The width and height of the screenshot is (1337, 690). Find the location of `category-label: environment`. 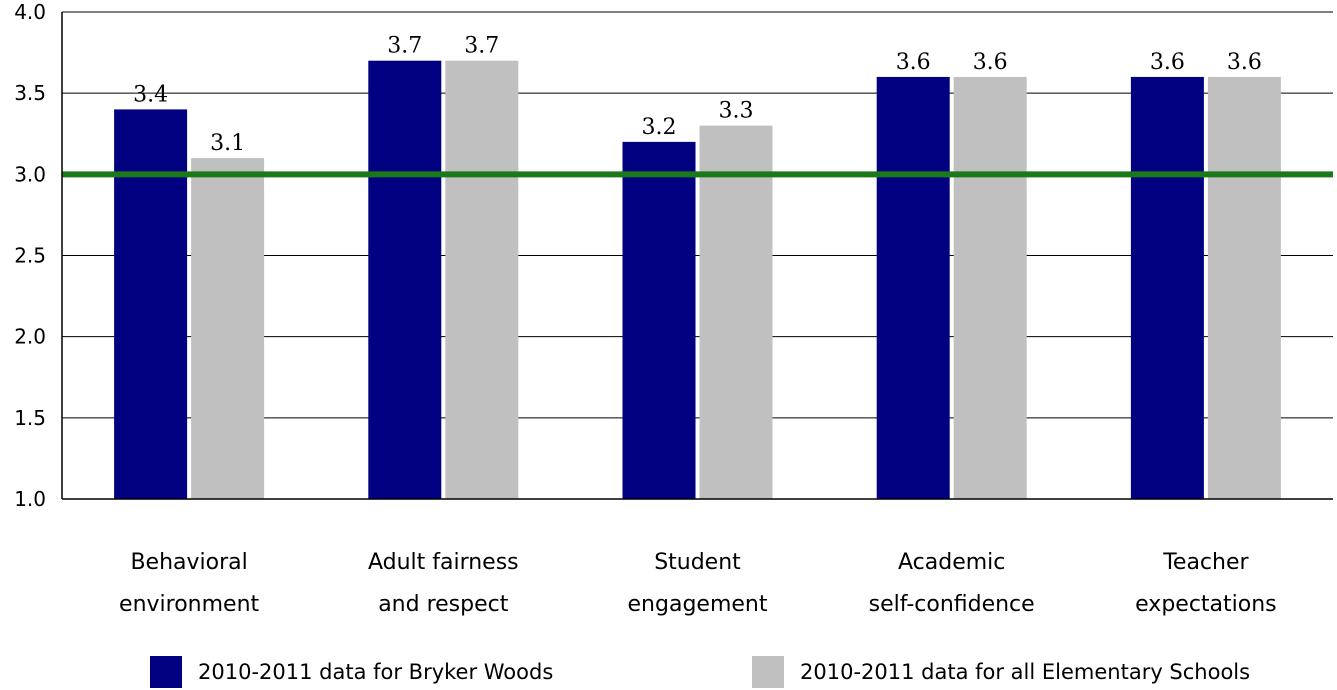

category-label: environment is located at coordinates (189, 604).